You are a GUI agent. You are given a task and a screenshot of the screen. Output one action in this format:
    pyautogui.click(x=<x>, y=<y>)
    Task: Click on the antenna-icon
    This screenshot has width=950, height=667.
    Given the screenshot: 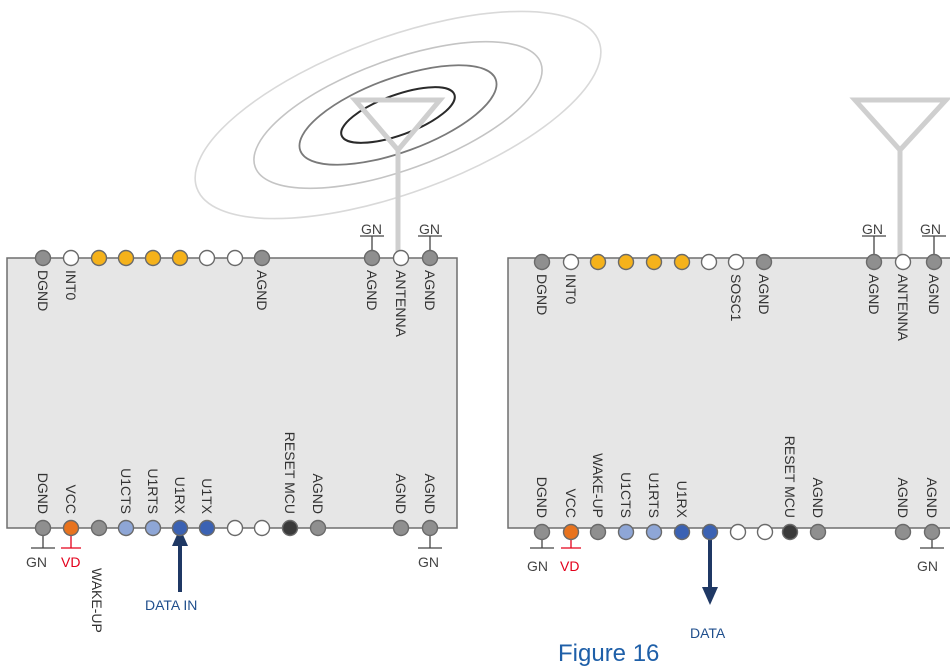 What is the action you would take?
    pyautogui.click(x=397, y=179)
    